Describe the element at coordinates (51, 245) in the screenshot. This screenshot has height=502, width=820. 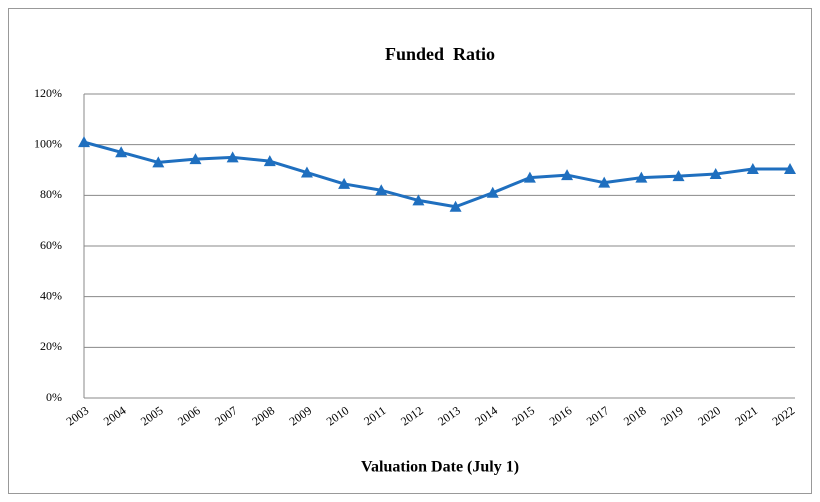
I see `y-tick-label: 60%` at that location.